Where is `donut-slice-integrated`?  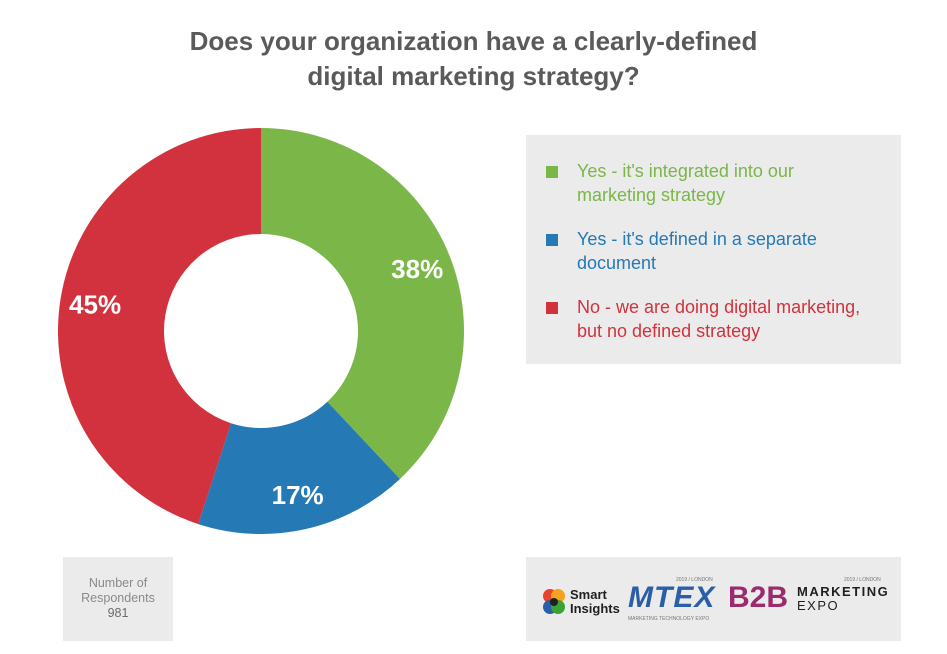 donut-slice-integrated is located at coordinates (362, 303).